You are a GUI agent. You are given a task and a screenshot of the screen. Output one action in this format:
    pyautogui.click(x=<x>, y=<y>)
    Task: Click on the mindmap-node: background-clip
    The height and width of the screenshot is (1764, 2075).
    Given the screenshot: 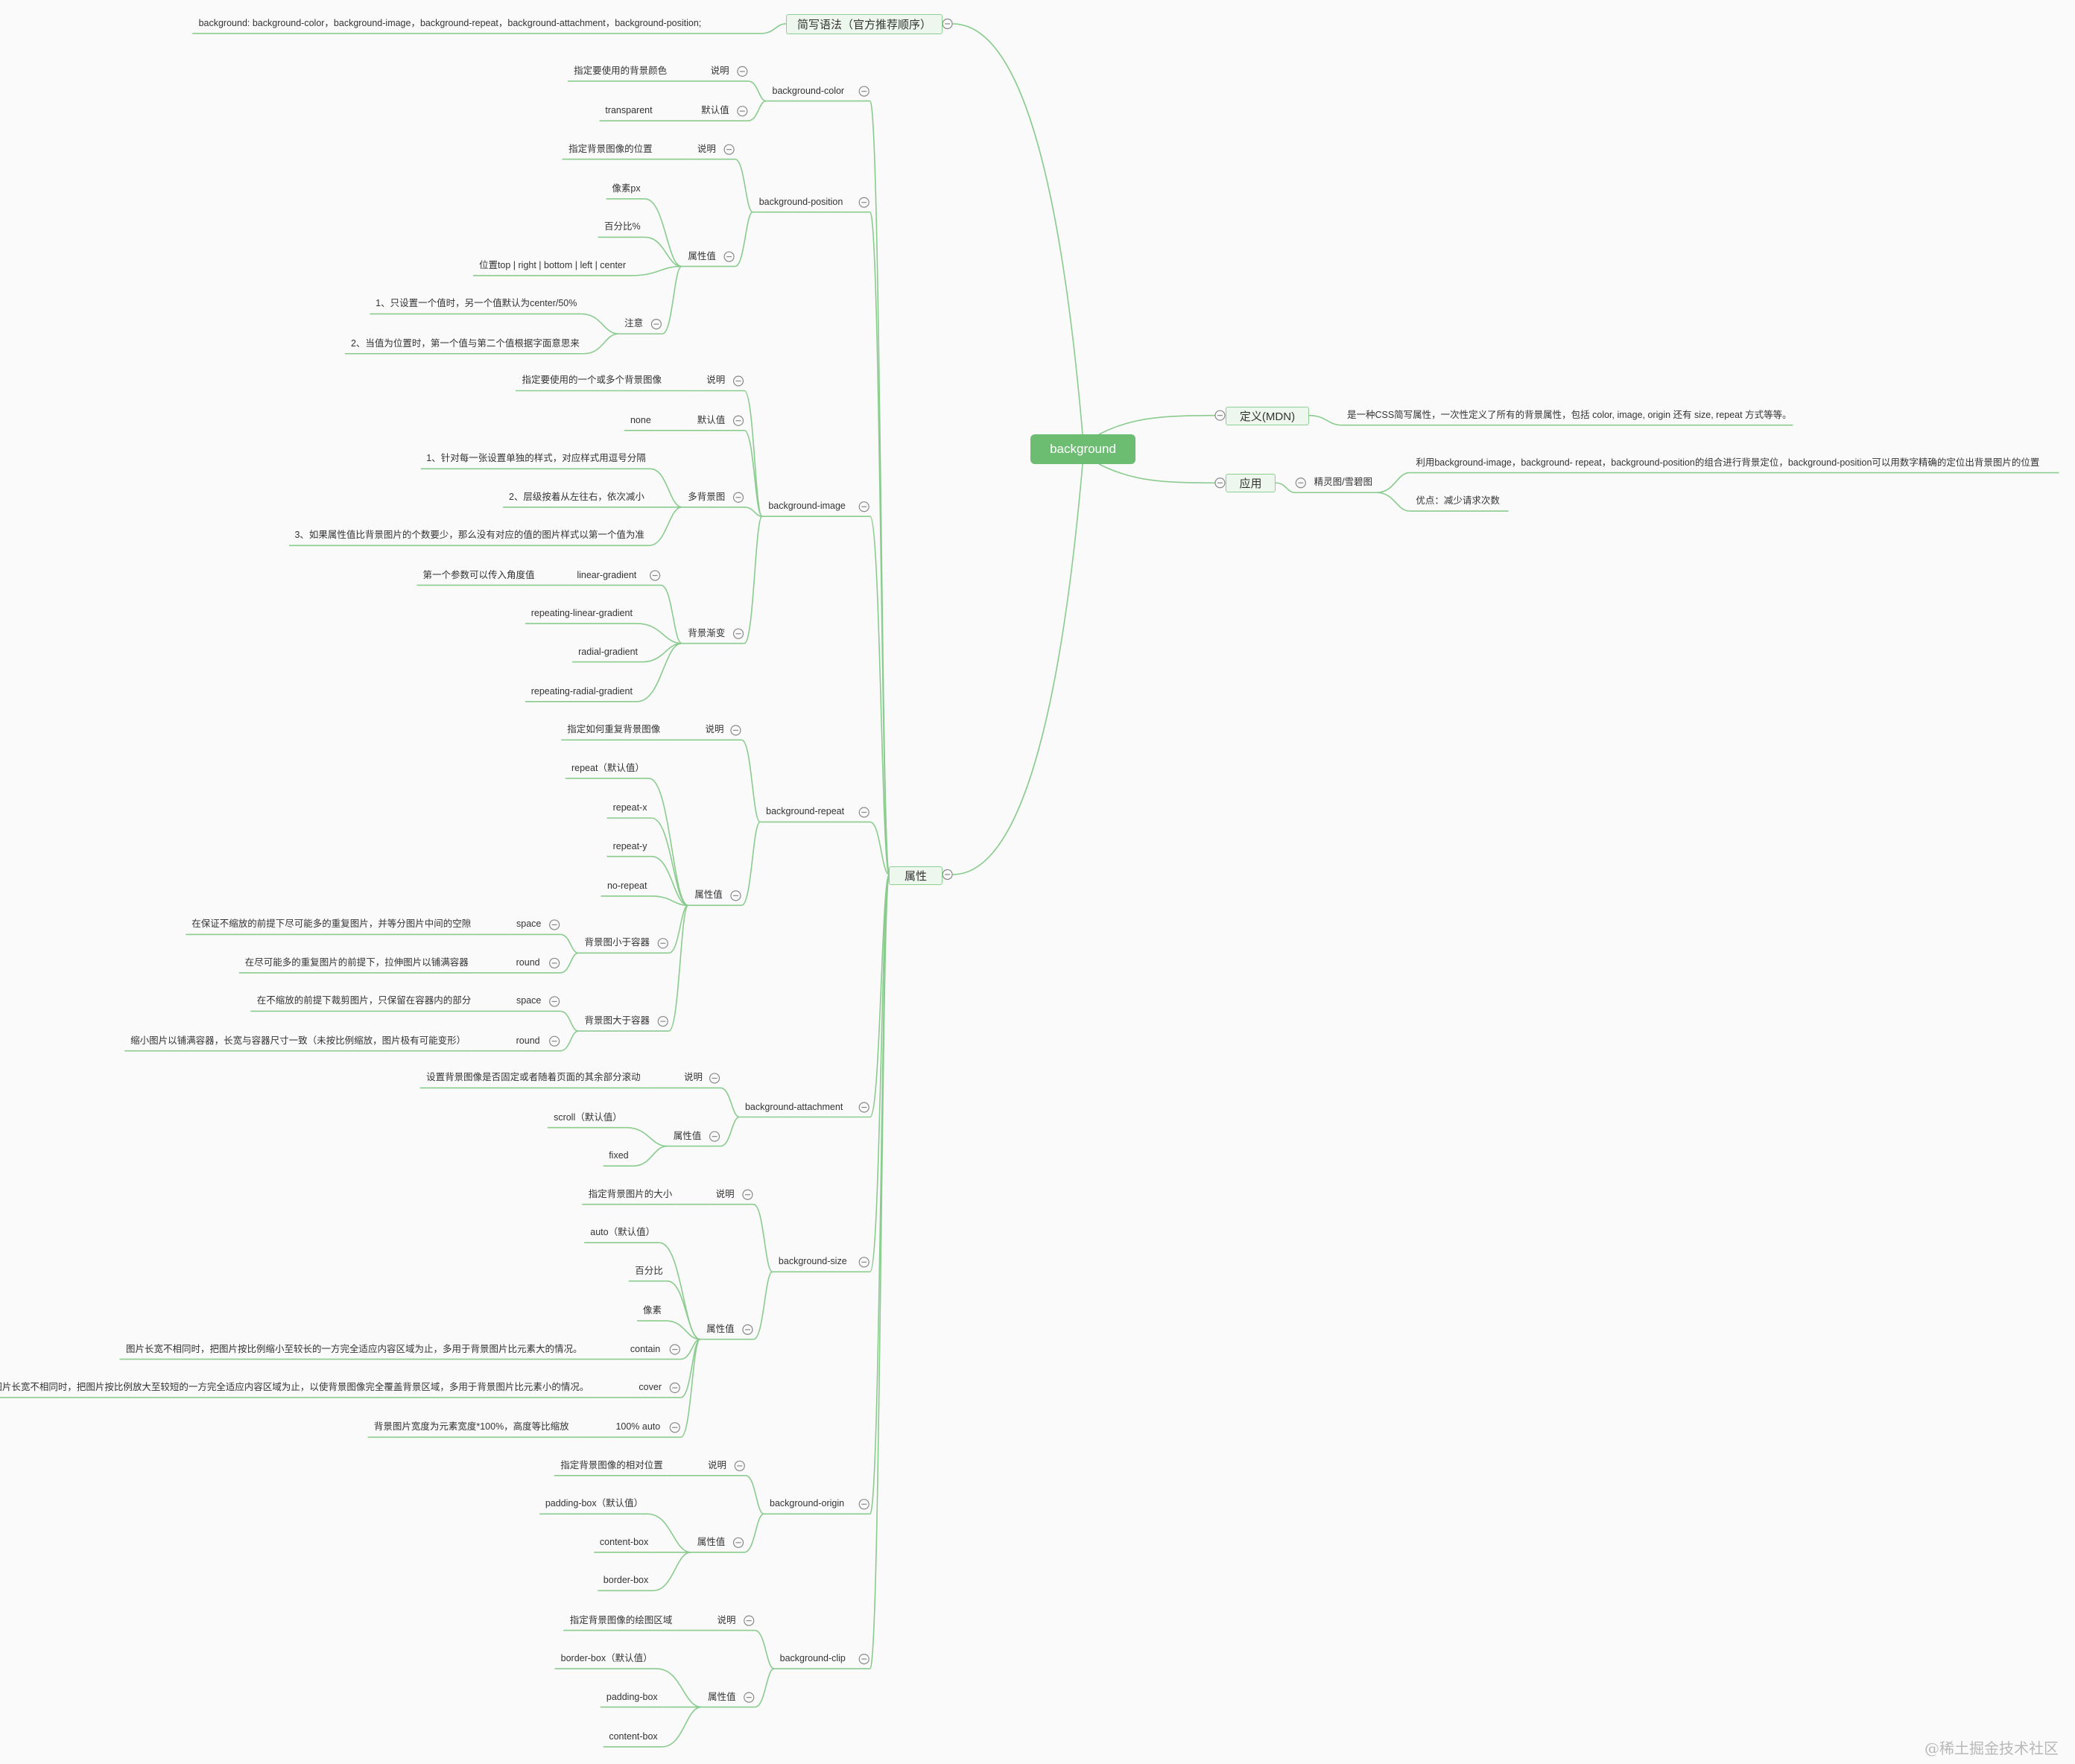 What is the action you would take?
    pyautogui.click(x=812, y=1658)
    